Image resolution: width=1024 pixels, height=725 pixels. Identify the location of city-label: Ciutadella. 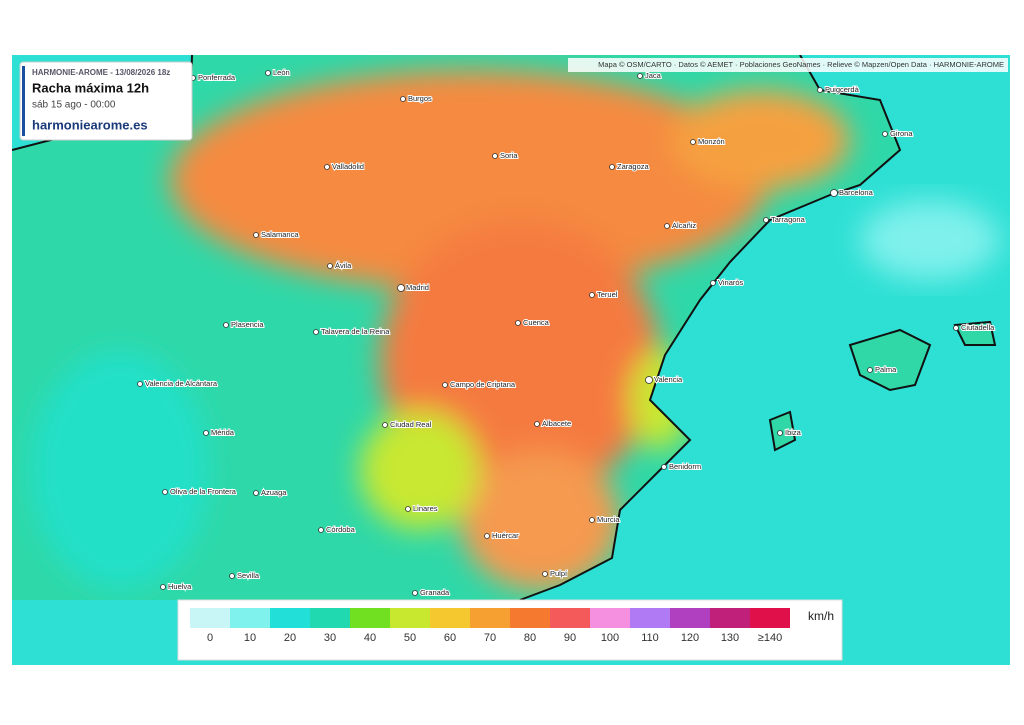
(978, 327).